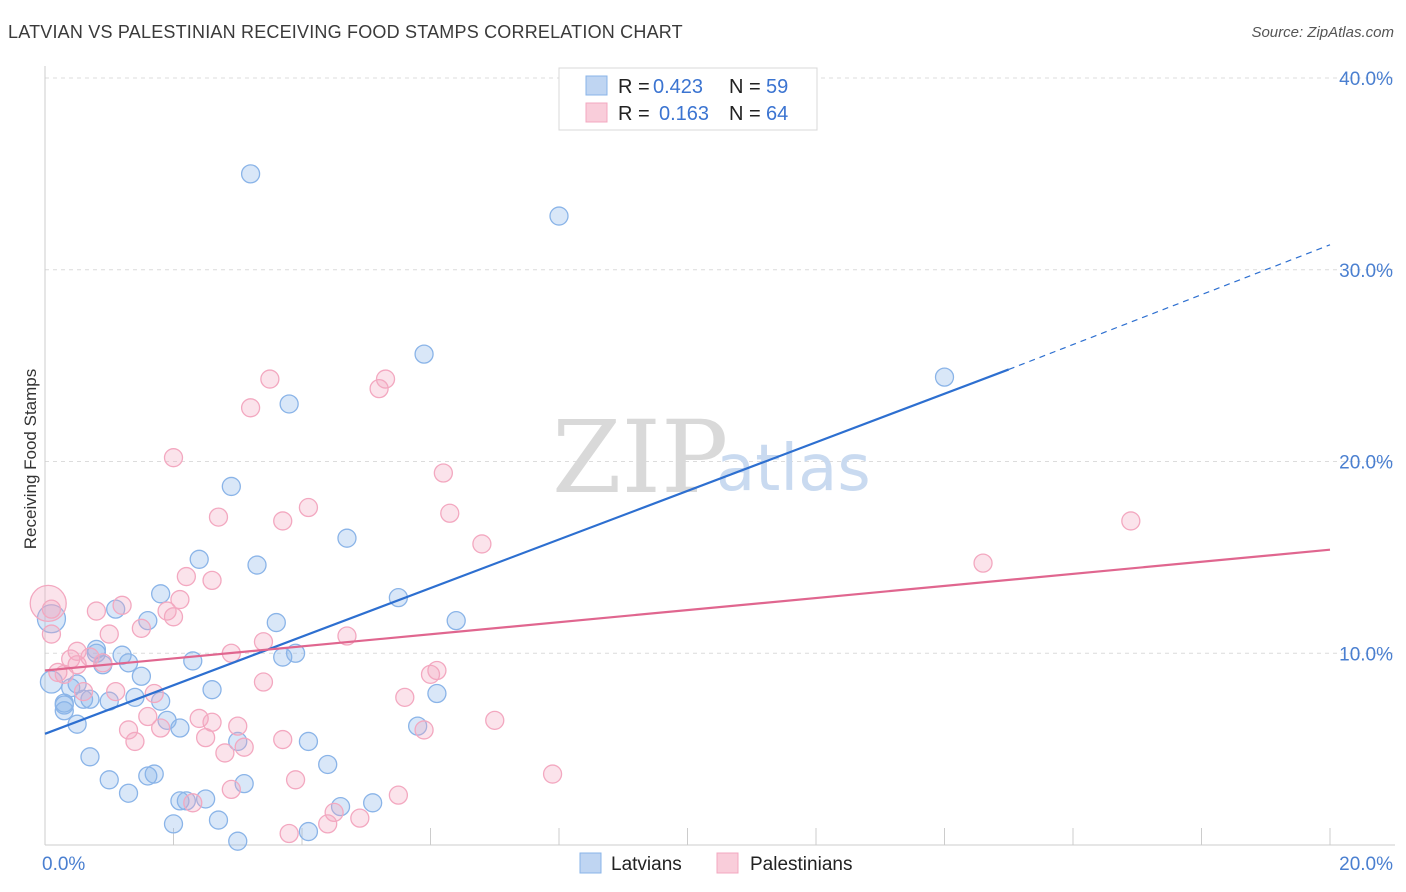 The height and width of the screenshot is (892, 1406). I want to click on chart-source: Source: ZipAtlas.com, so click(1322, 32).